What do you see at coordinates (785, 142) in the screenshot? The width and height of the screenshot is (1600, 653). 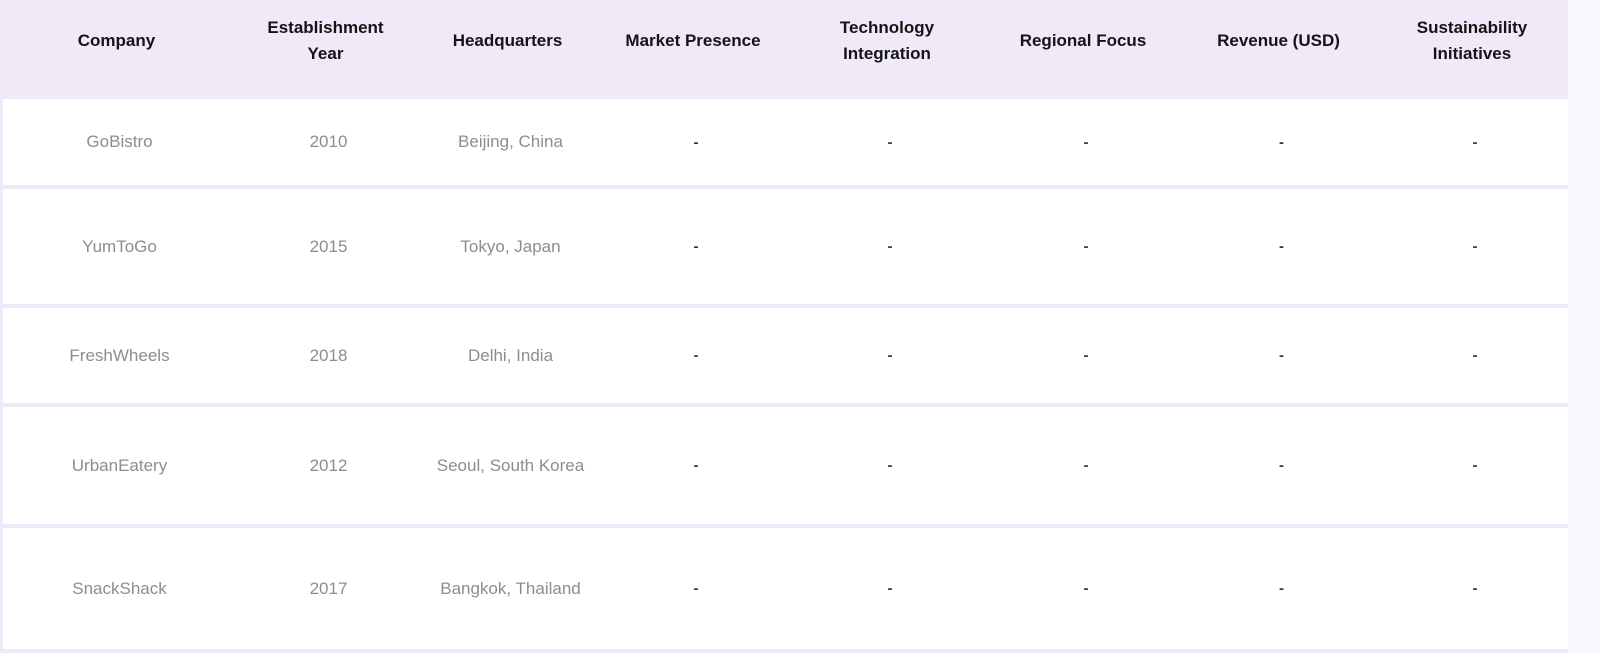 I see `table-row: GoBistro 2010 Beijing, China - - - - -` at bounding box center [785, 142].